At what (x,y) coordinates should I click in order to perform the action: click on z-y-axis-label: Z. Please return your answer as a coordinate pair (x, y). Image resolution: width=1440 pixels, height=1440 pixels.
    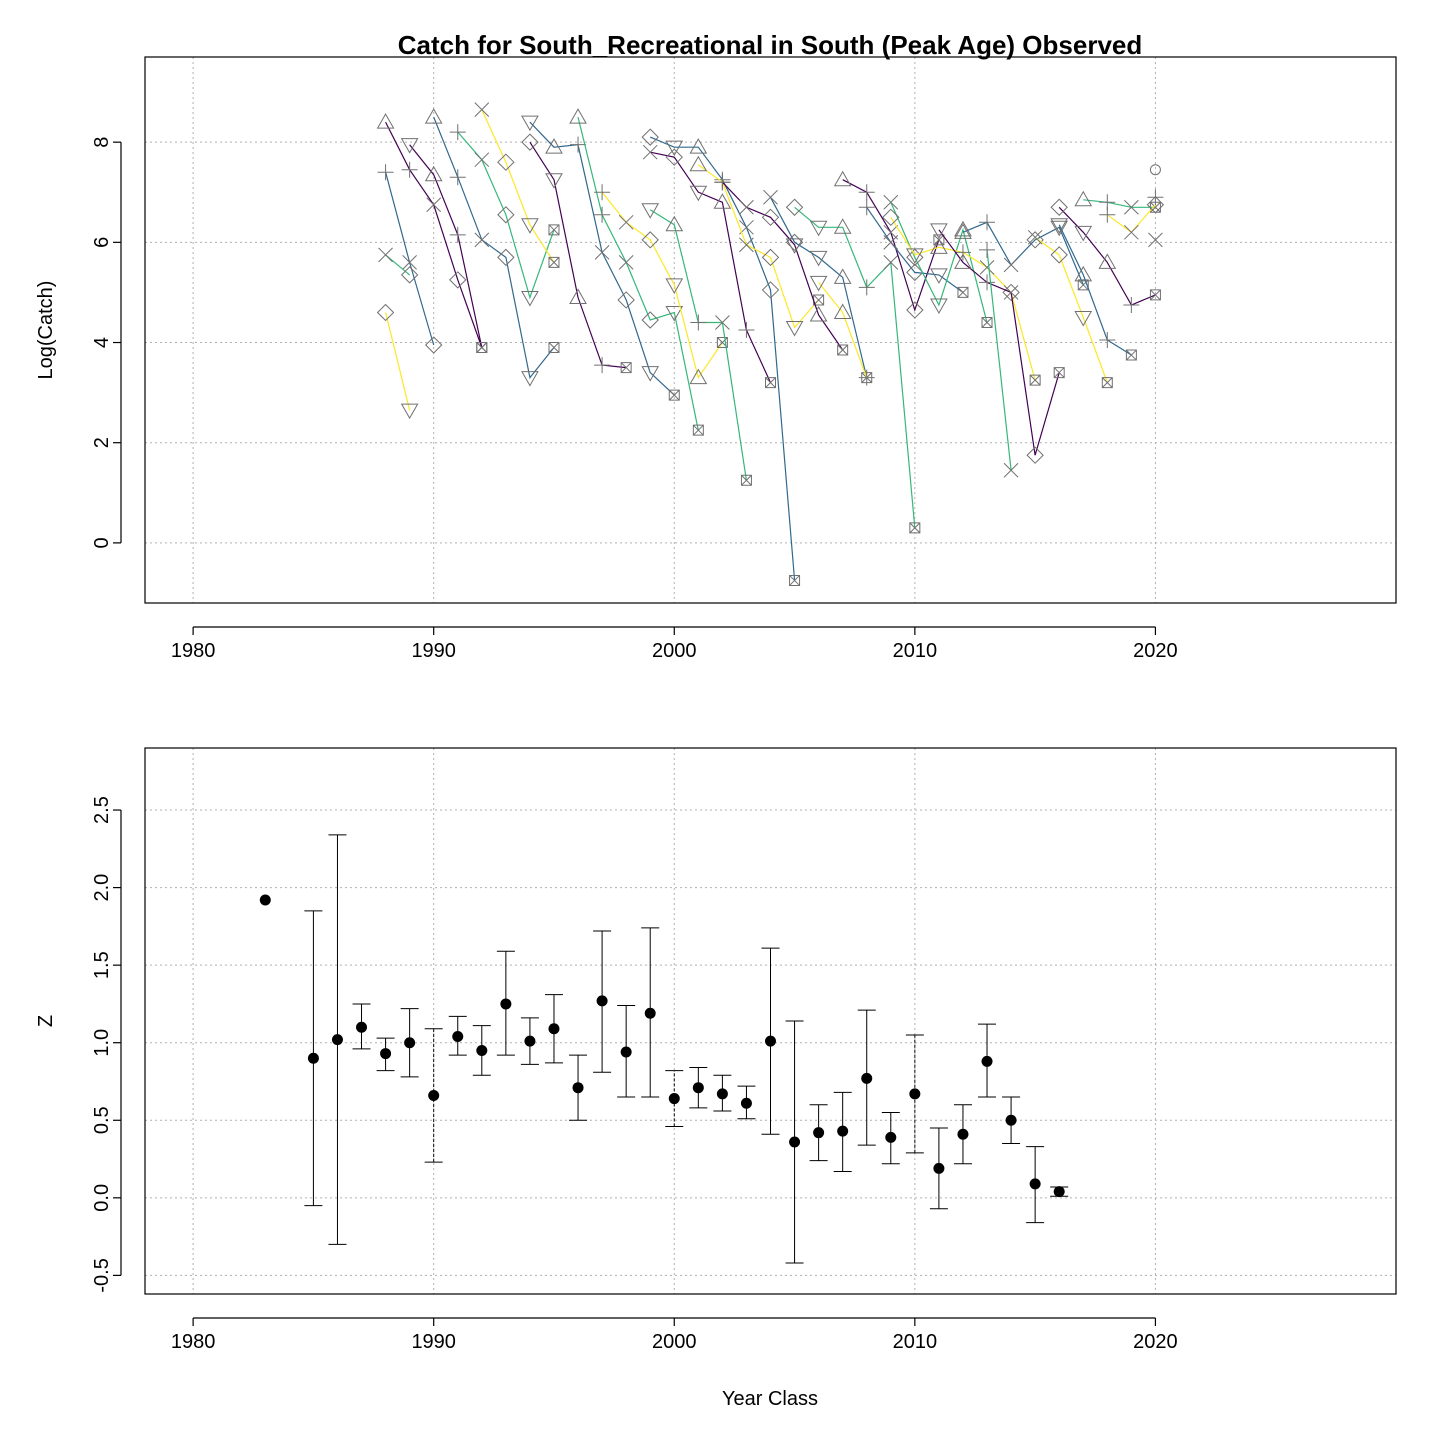
    Looking at the image, I should click on (46, 1021).